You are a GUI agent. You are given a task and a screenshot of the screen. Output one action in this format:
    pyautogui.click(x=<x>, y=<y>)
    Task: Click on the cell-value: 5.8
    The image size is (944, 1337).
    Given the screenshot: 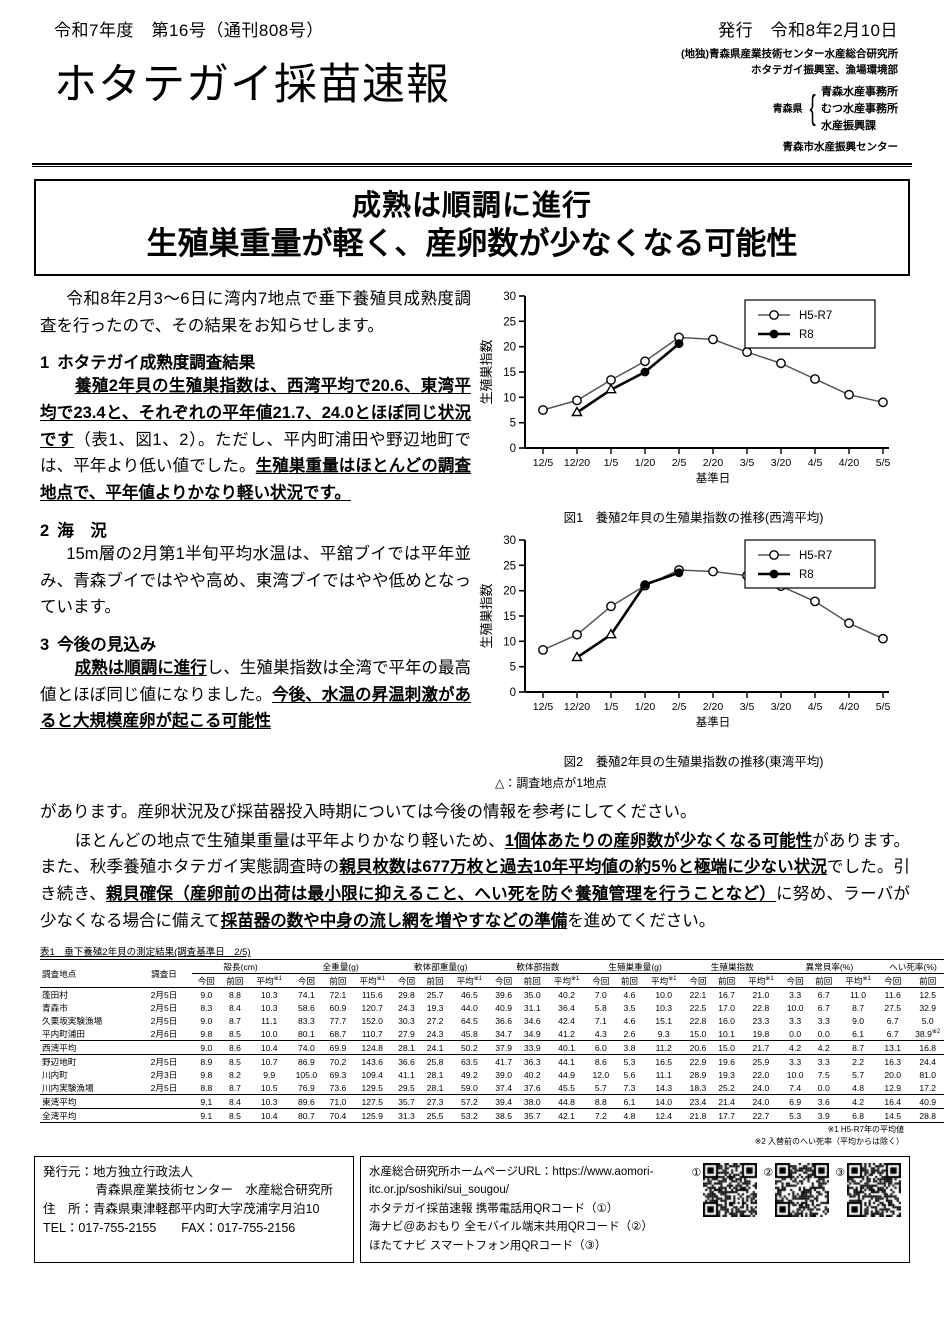 What is the action you would take?
    pyautogui.click(x=600, y=1007)
    